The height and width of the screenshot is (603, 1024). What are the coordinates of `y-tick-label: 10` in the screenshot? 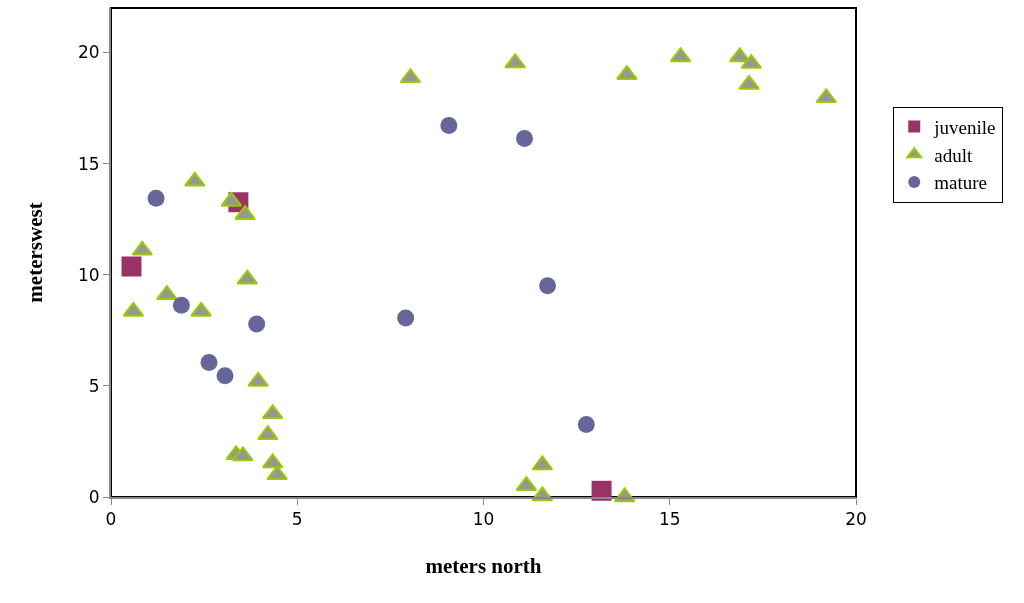 It's located at (88, 274).